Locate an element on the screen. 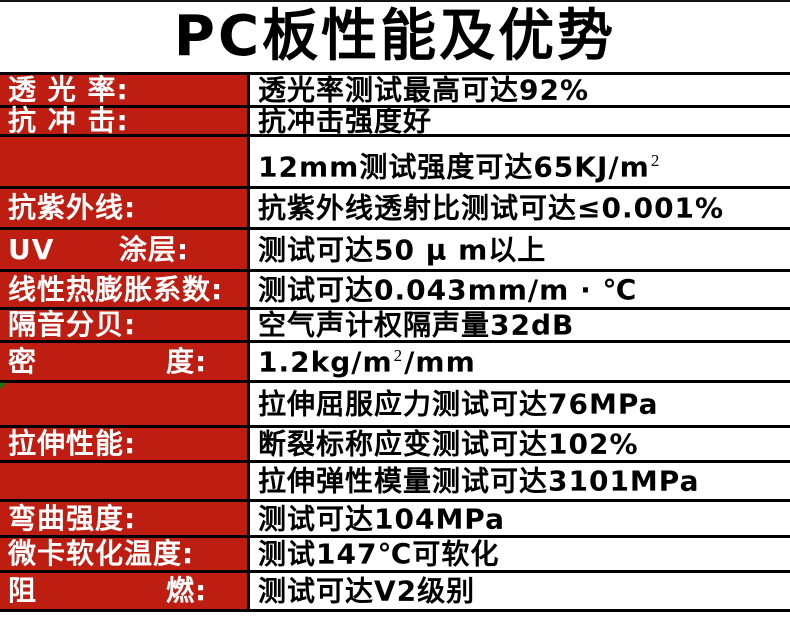 This screenshot has width=790, height=621. property-value: 测试可达50 μ m以上 is located at coordinates (402, 250).